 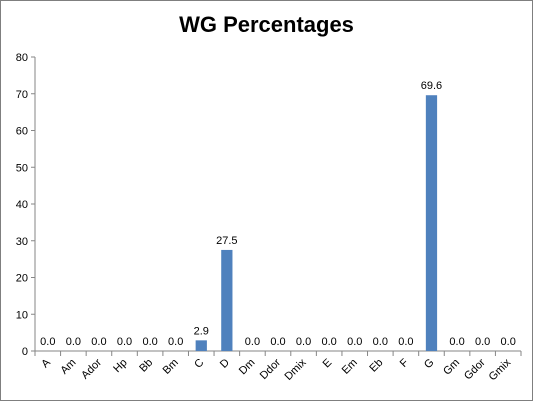 What do you see at coordinates (429, 364) in the screenshot?
I see `x-tick-label-G: G` at bounding box center [429, 364].